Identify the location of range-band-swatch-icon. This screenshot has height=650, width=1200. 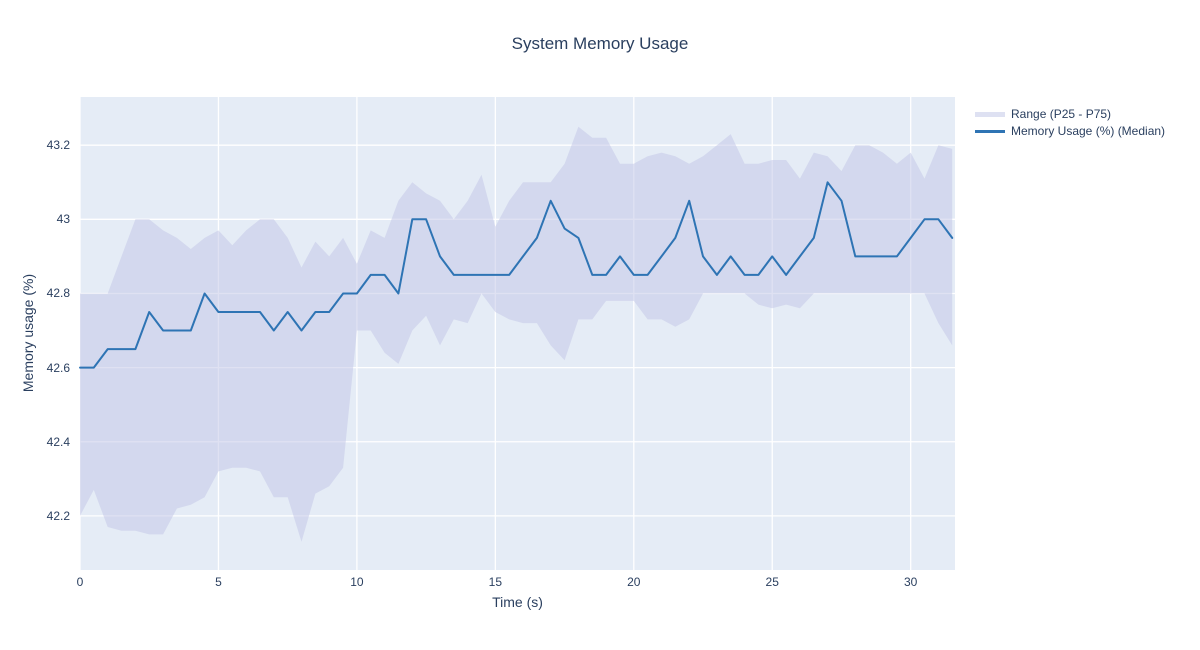
(990, 114).